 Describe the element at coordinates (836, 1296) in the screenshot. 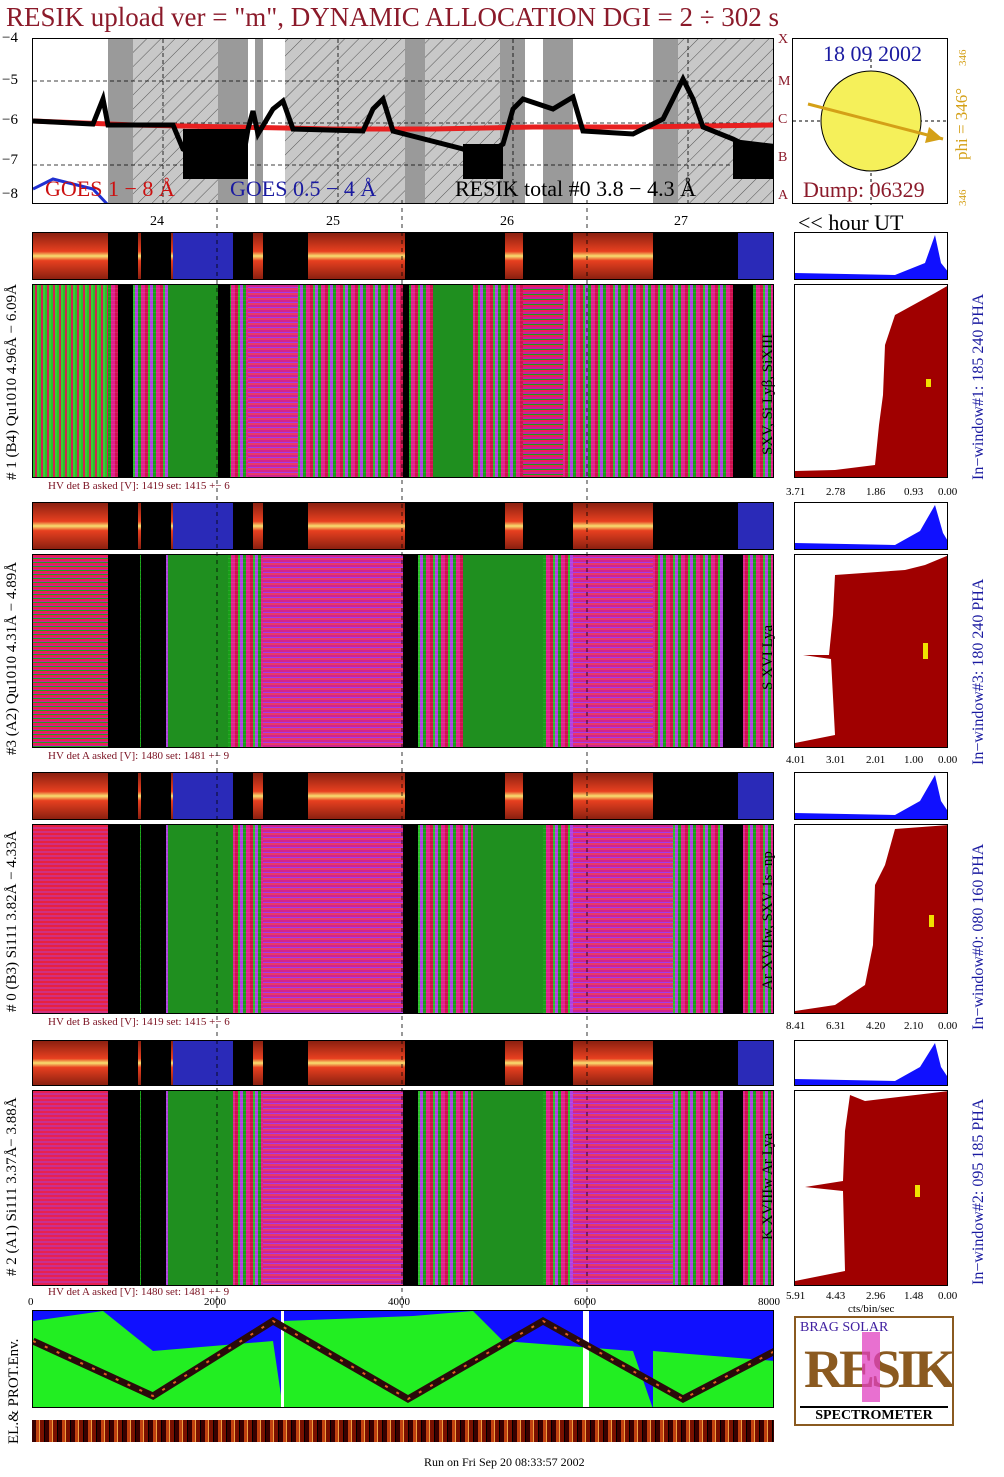

I see `x-tick: 4.43` at that location.